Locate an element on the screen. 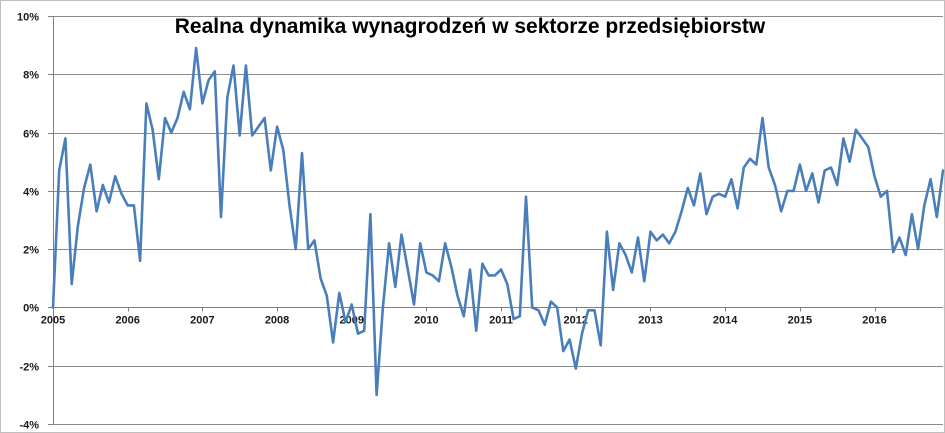 Image resolution: width=945 pixels, height=433 pixels. x-tick-label: 2016 is located at coordinates (874, 321).